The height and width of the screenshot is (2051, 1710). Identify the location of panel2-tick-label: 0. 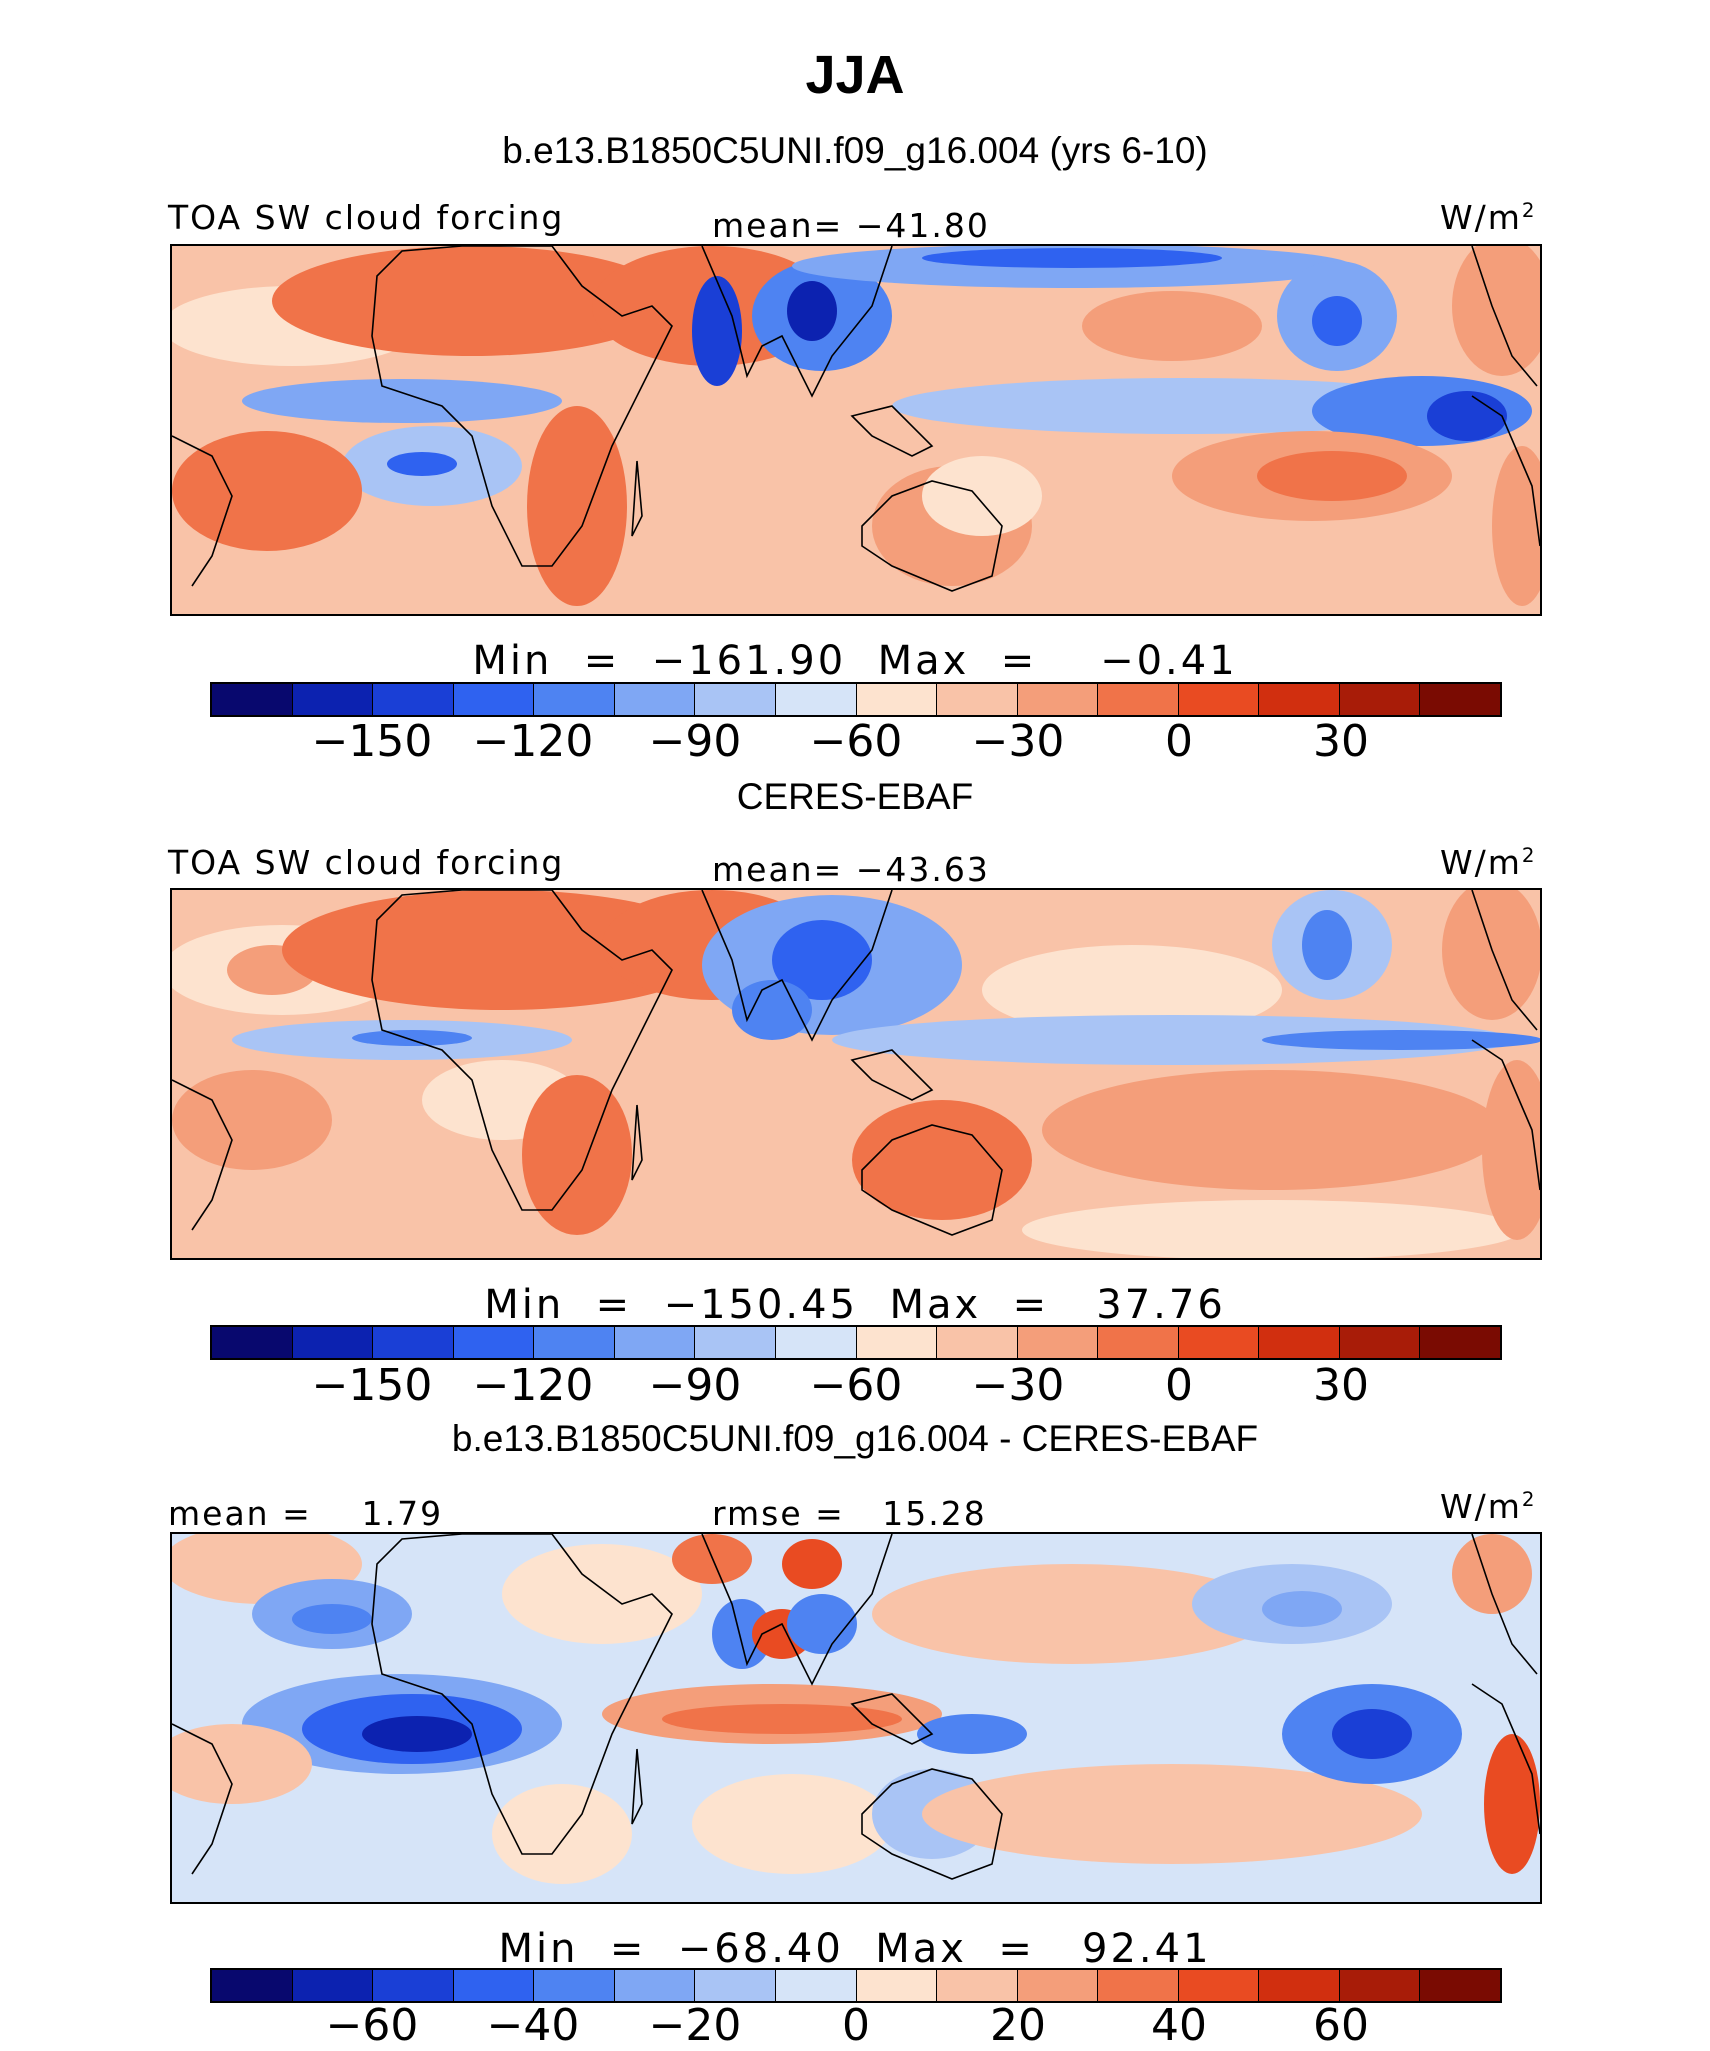
(1179, 1385).